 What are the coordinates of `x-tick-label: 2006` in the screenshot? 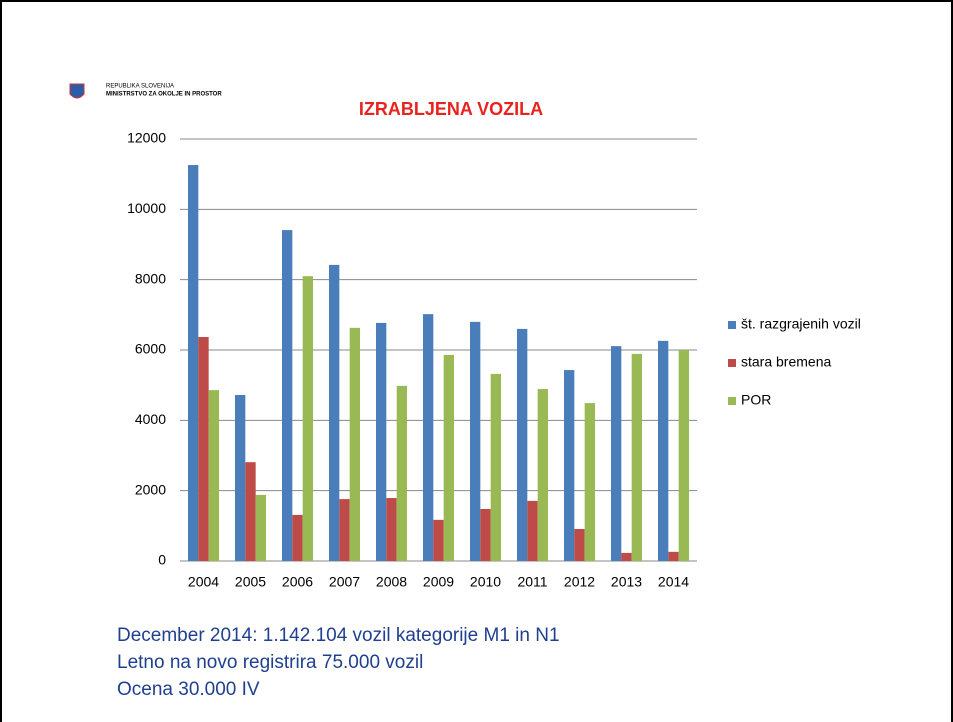 It's located at (297, 582).